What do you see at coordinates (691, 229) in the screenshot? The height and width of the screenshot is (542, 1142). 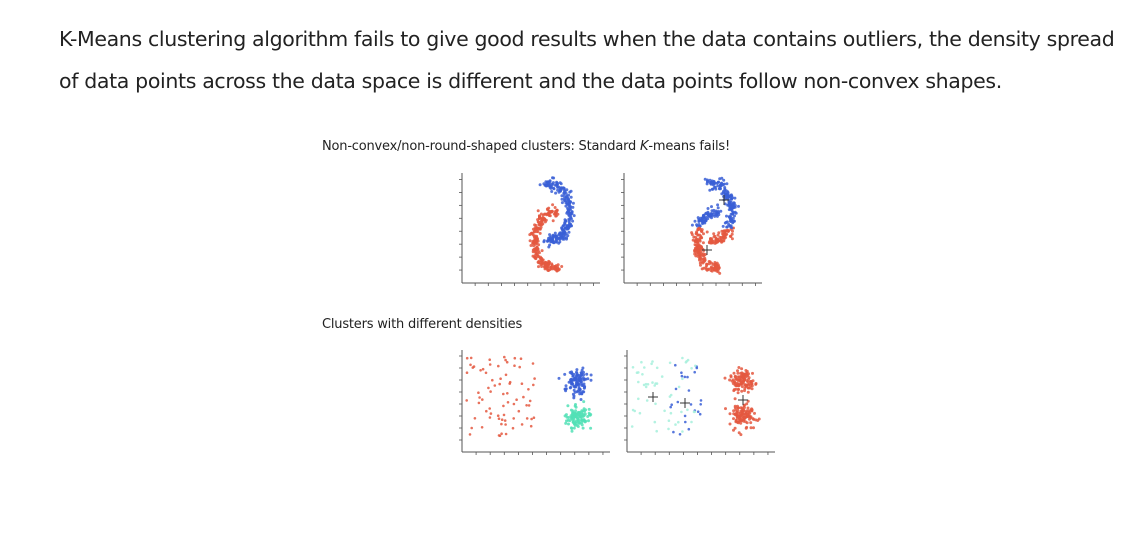 I see `moons-kmeans-plot` at bounding box center [691, 229].